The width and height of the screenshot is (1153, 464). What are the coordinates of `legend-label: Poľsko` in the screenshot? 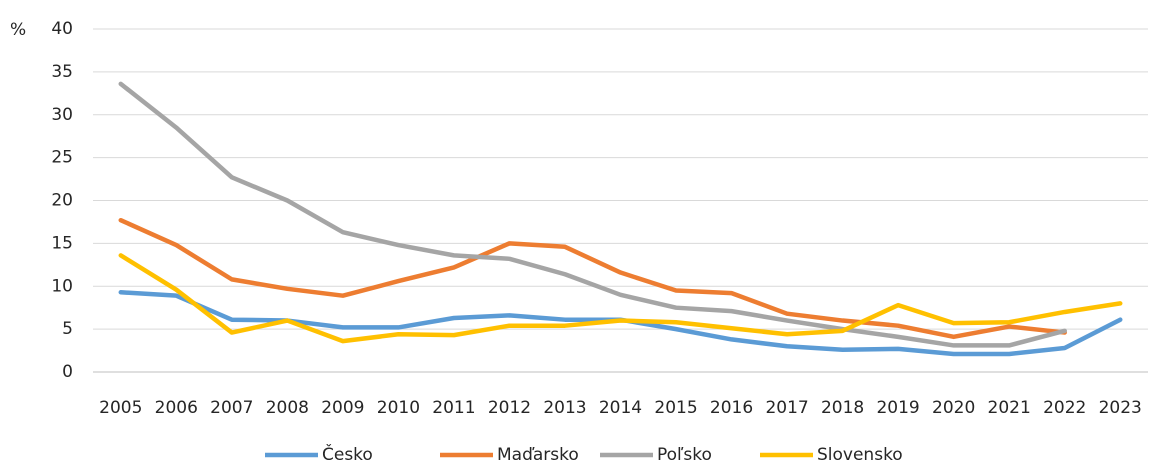 It's located at (684, 454).